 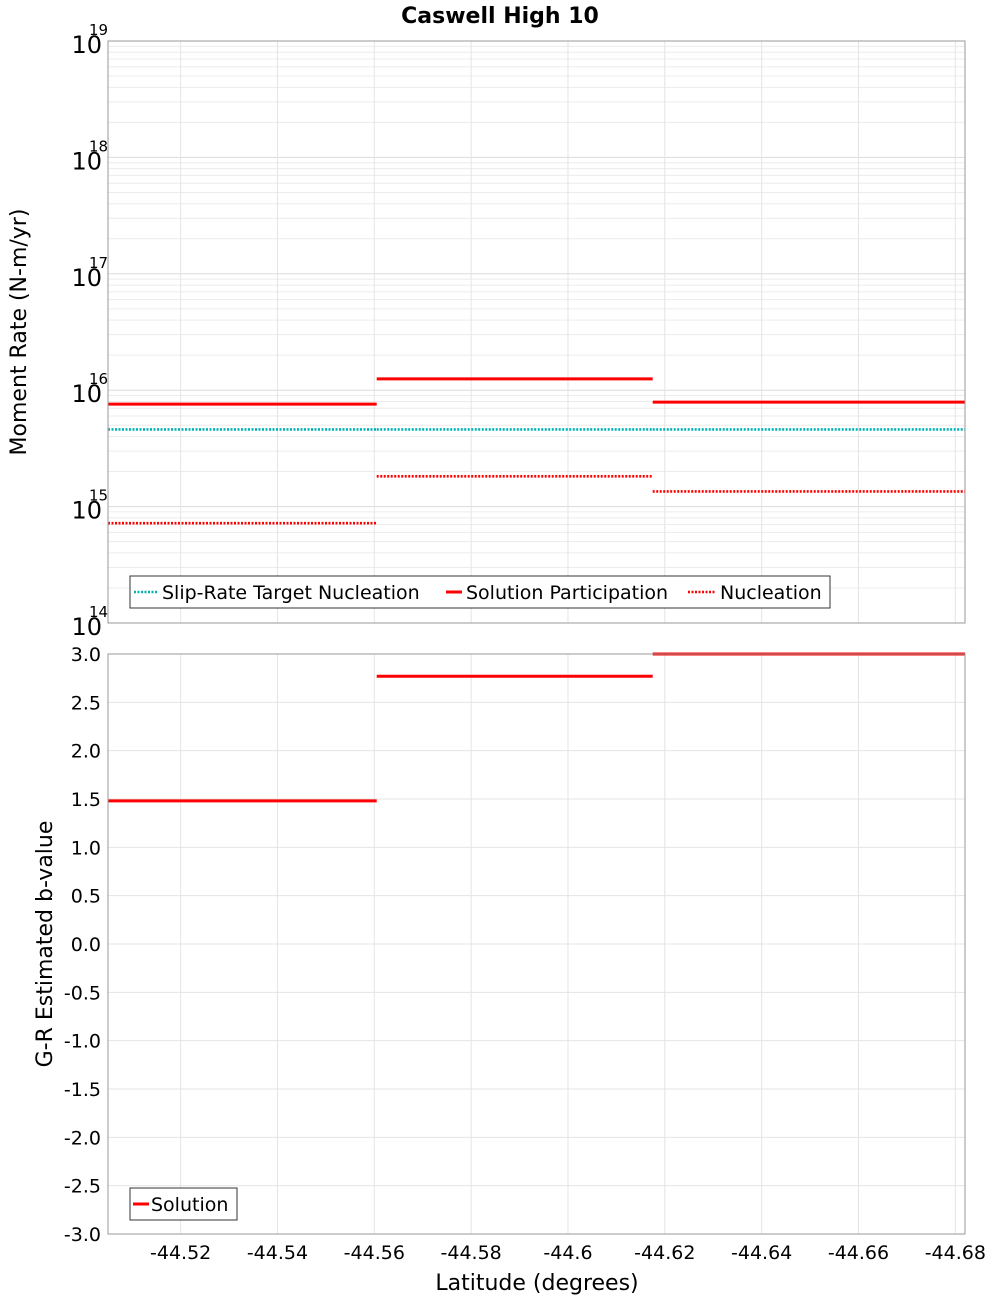 I want to click on legend-label: Slip-Rate Target Nucleation, so click(x=291, y=593).